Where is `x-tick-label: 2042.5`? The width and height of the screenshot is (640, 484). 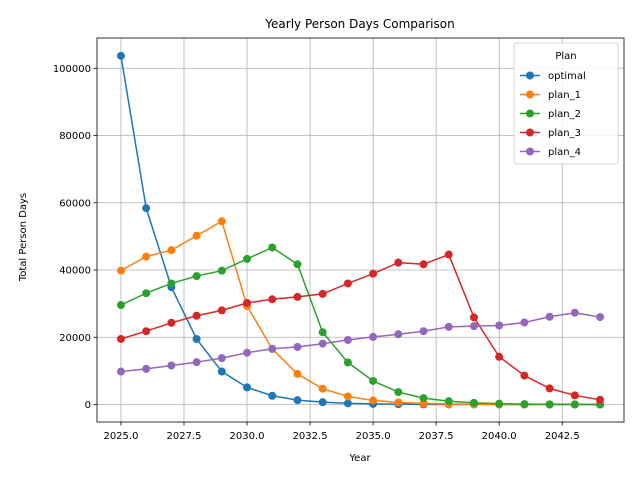
x-tick-label: 2042.5 is located at coordinates (562, 436).